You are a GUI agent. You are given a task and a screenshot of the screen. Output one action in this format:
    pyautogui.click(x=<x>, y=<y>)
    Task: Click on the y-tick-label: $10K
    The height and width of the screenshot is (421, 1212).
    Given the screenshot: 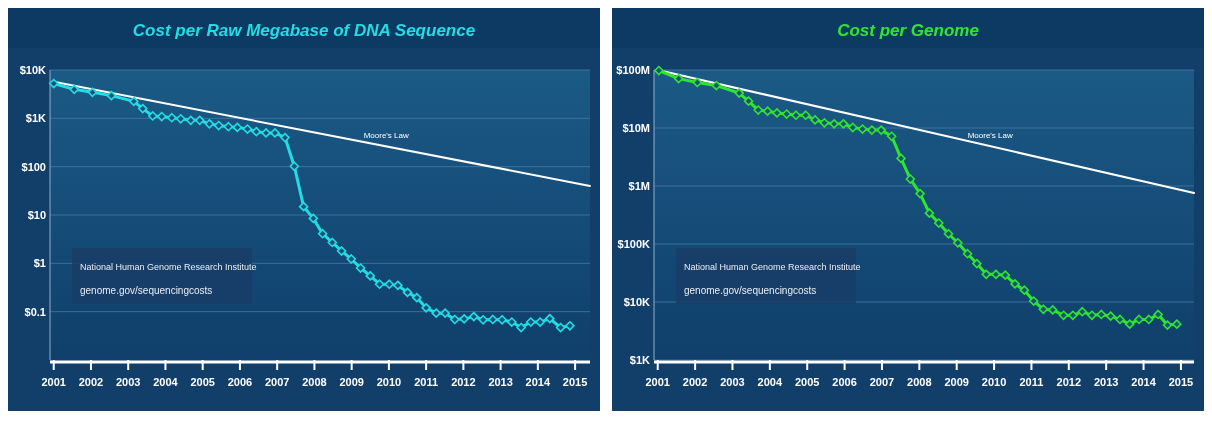 What is the action you would take?
    pyautogui.click(x=33, y=70)
    